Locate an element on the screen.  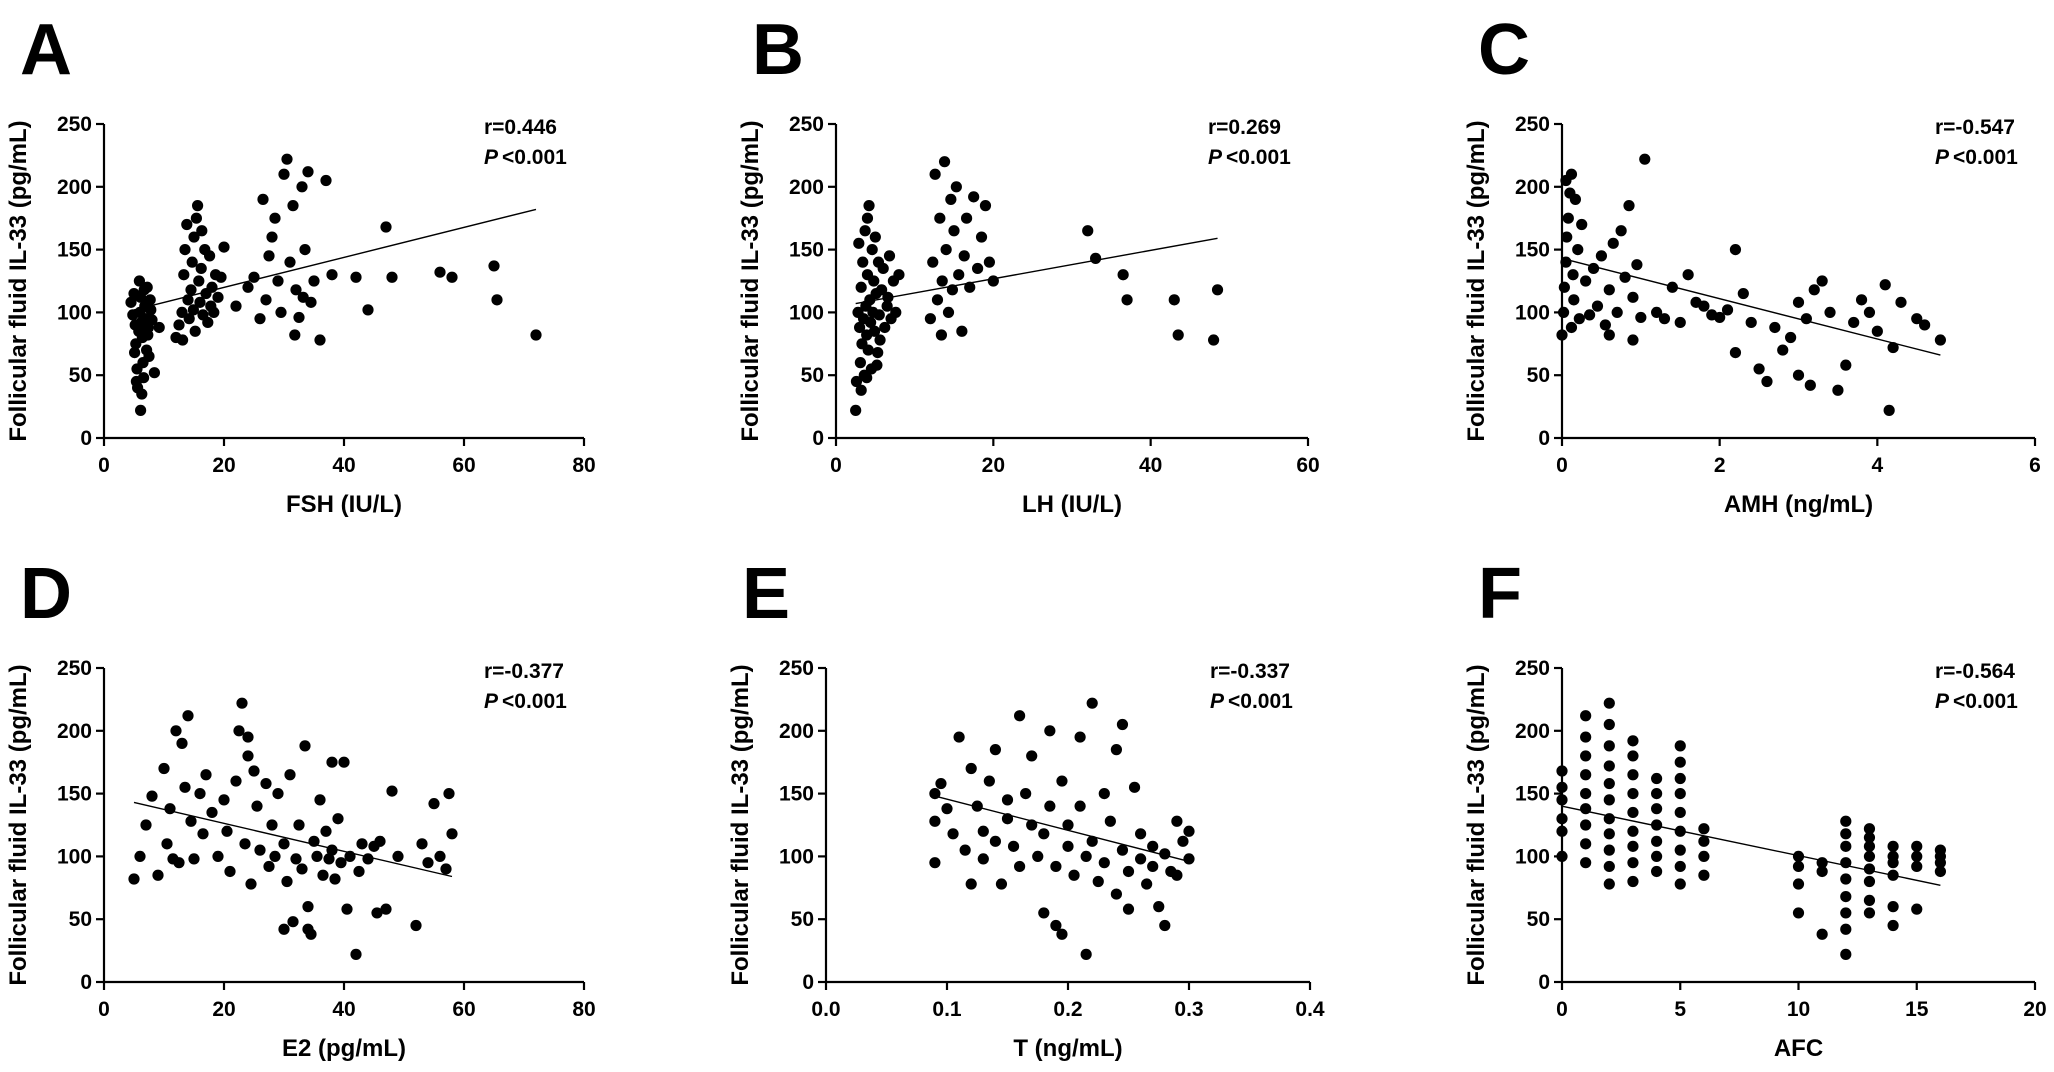
x-tick-label: 15 is located at coordinates (1917, 1009).